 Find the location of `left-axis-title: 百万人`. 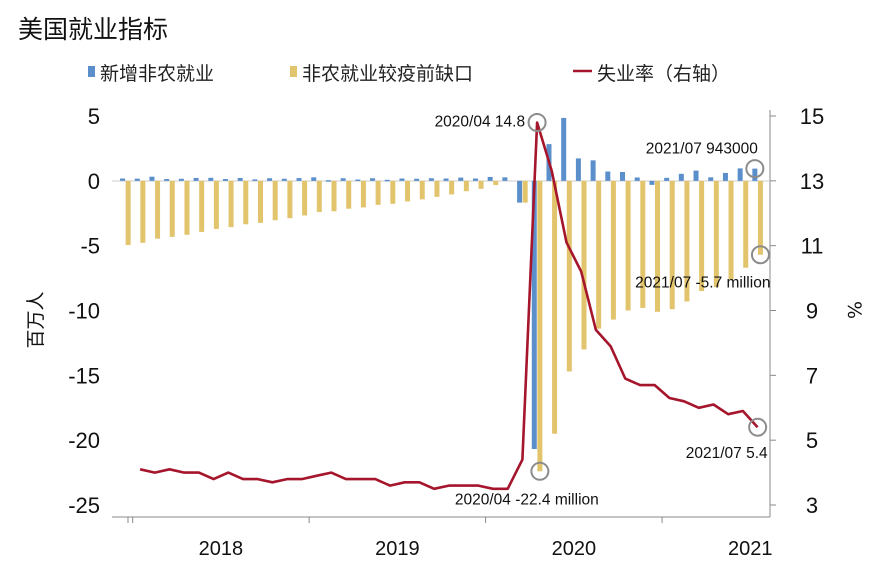

left-axis-title: 百万人 is located at coordinates (36, 319).